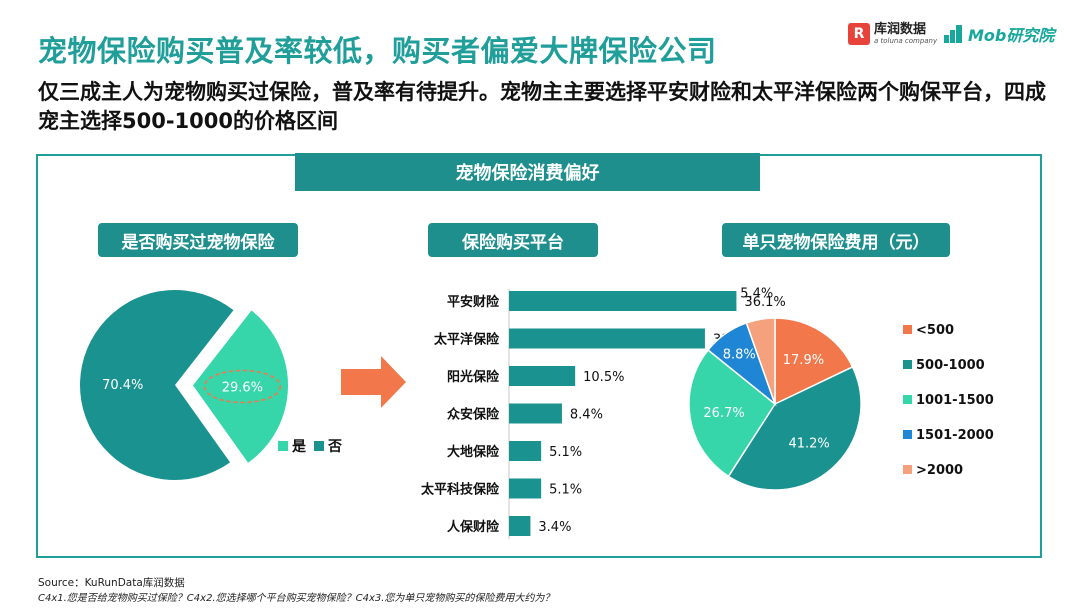 This screenshot has height=608, width=1080. Describe the element at coordinates (527, 172) in the screenshot. I see `panel-heading: 宠物保险消费偏好` at that location.